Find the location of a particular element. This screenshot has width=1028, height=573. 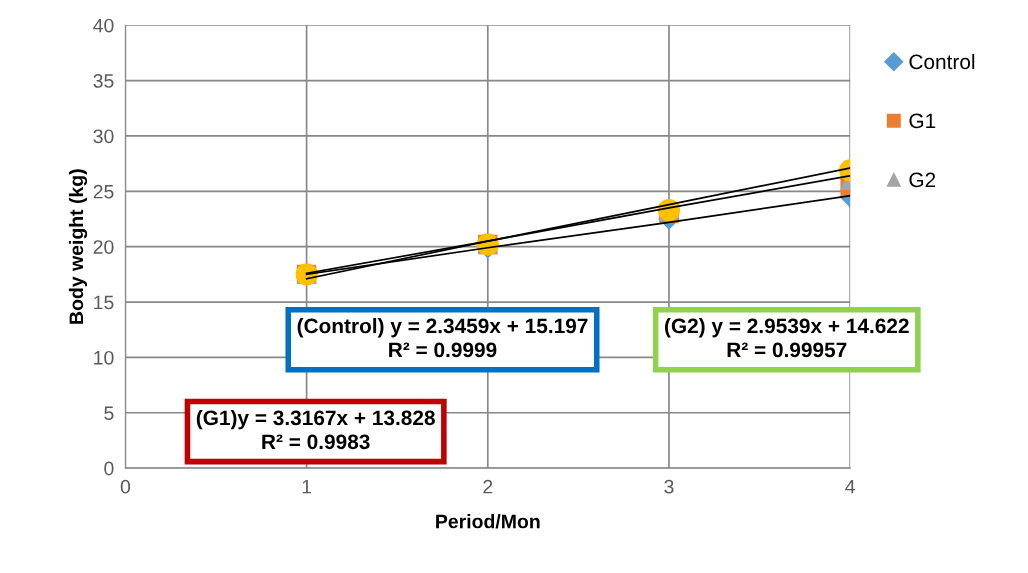

annotation: (G1)y = 3.3167x + 13.828 R² = 0.9983 is located at coordinates (315, 429).